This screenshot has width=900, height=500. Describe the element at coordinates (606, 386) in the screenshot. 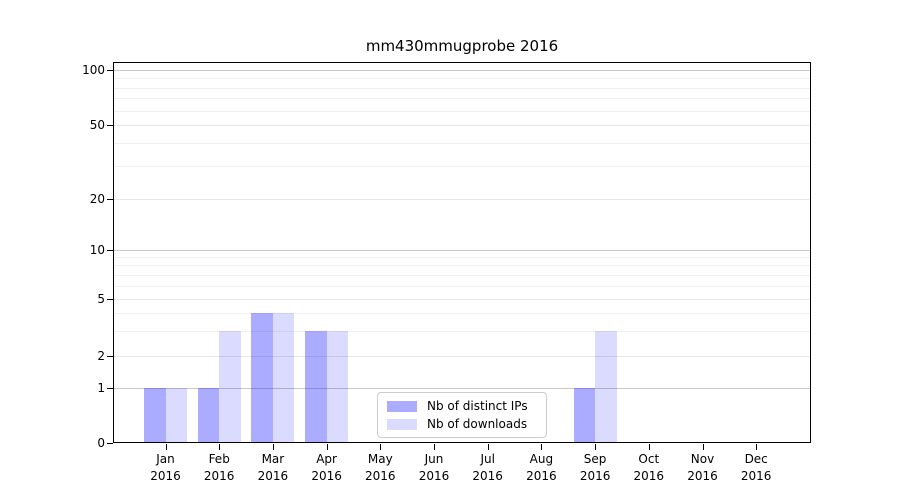

I see `bar-downloads-sep` at that location.